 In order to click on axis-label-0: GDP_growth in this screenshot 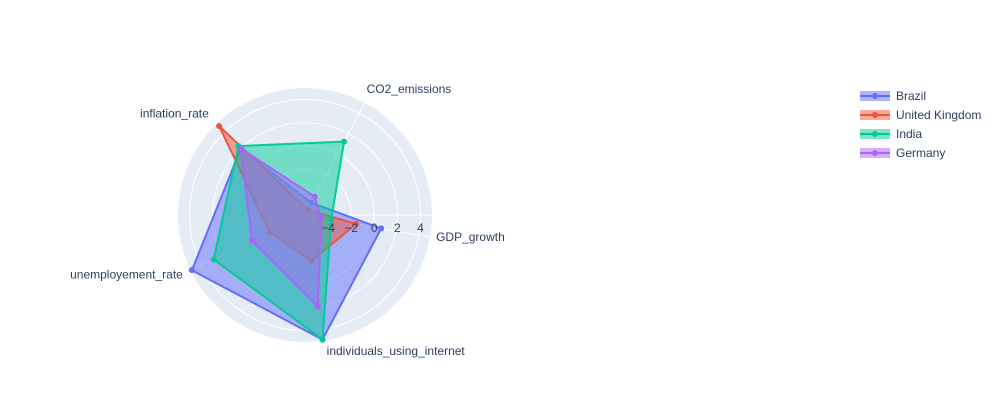, I will do `click(470, 237)`.